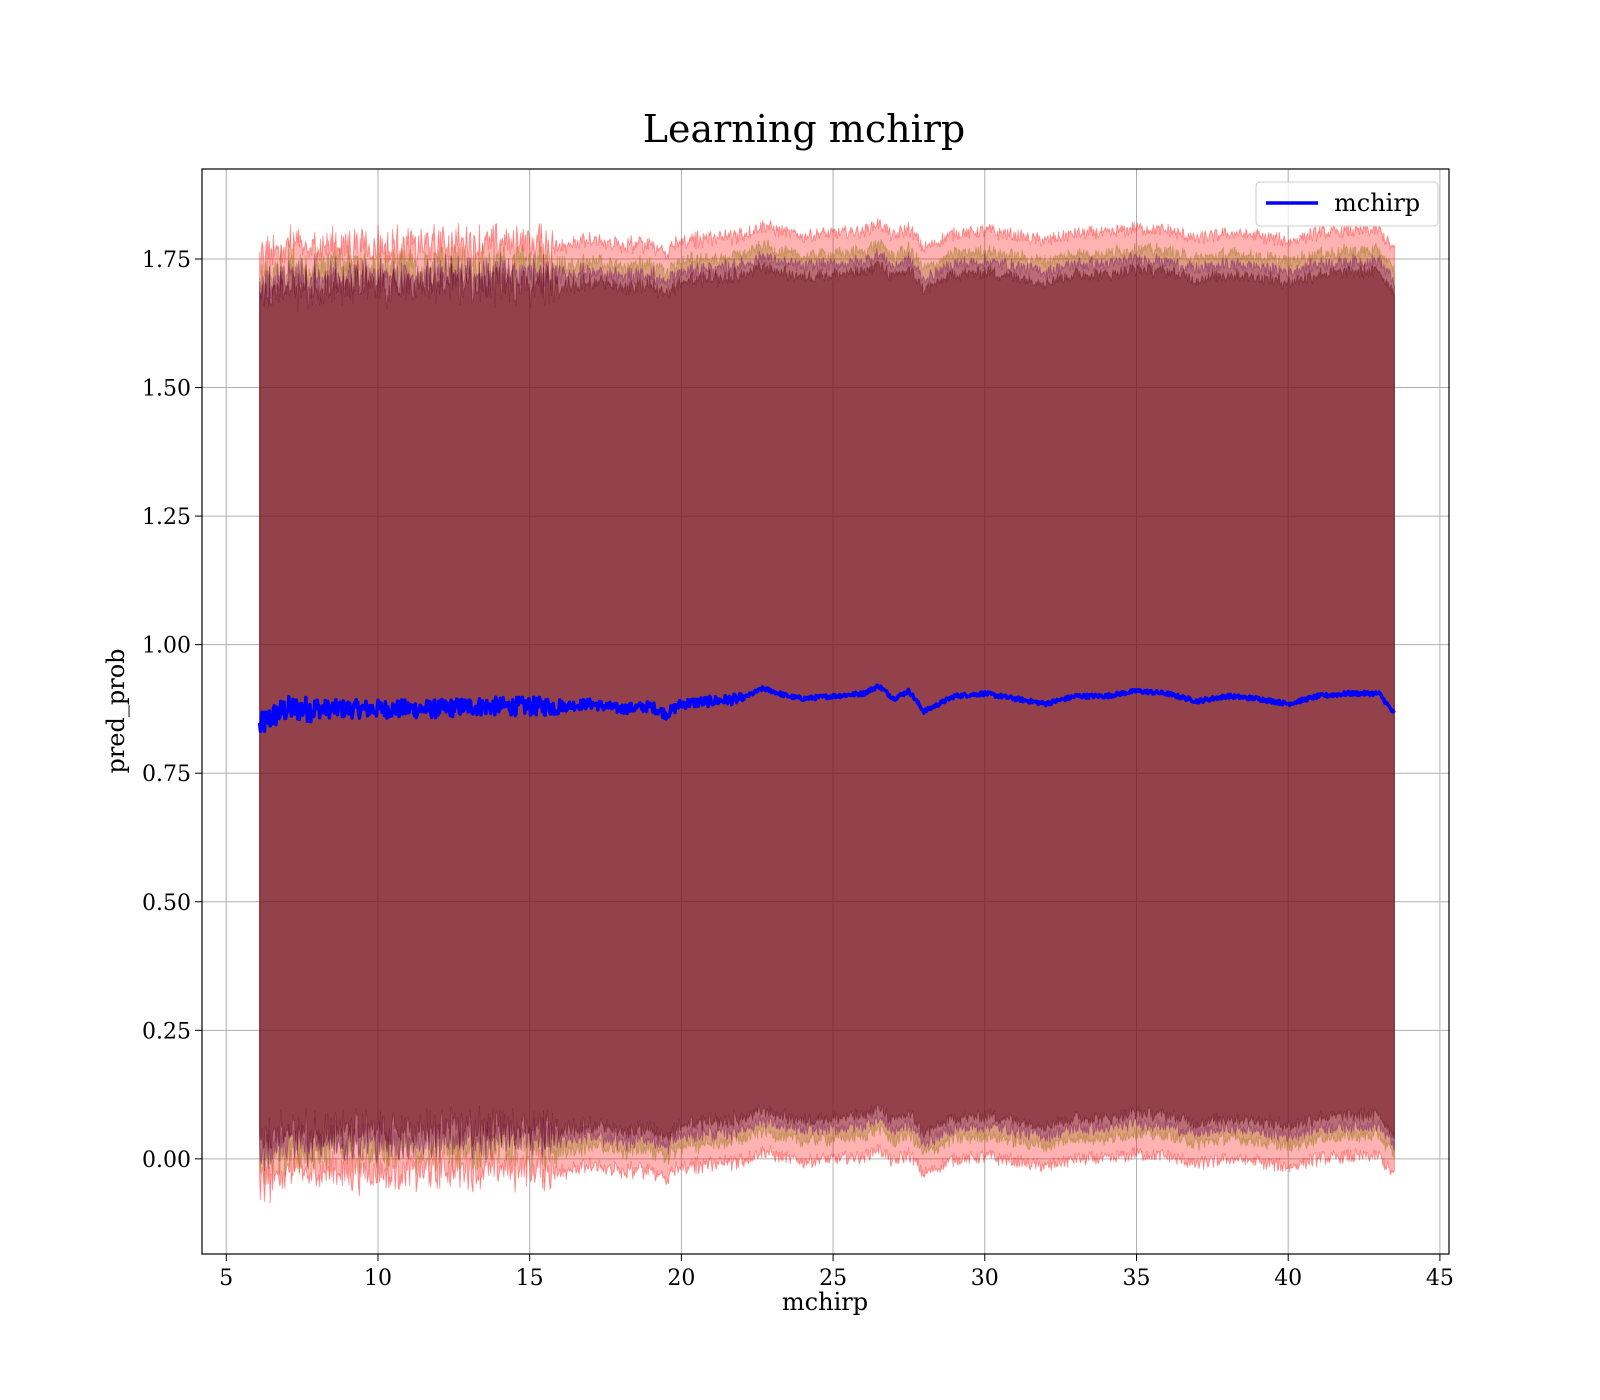  What do you see at coordinates (166, 646) in the screenshot?
I see `y-tick-label: 1.00` at bounding box center [166, 646].